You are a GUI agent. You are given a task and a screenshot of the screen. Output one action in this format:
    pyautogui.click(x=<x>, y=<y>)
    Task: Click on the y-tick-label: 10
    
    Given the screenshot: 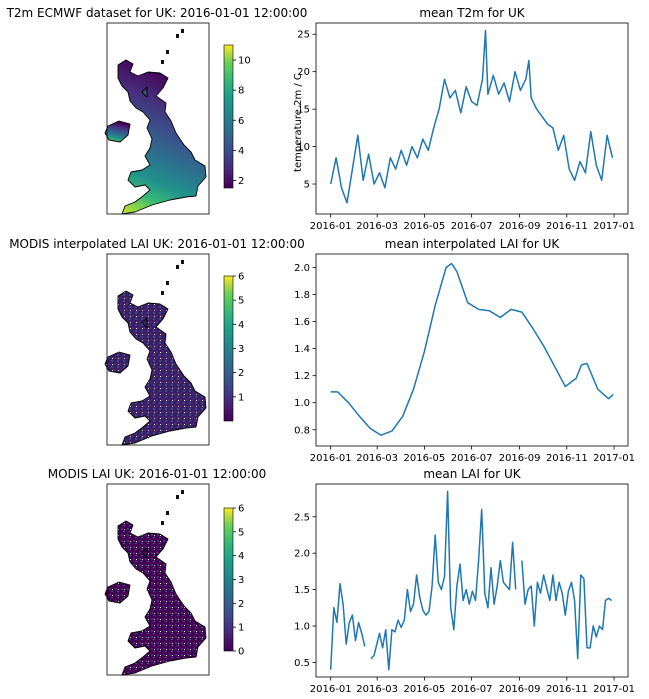 What is the action you would take?
    pyautogui.click(x=303, y=147)
    